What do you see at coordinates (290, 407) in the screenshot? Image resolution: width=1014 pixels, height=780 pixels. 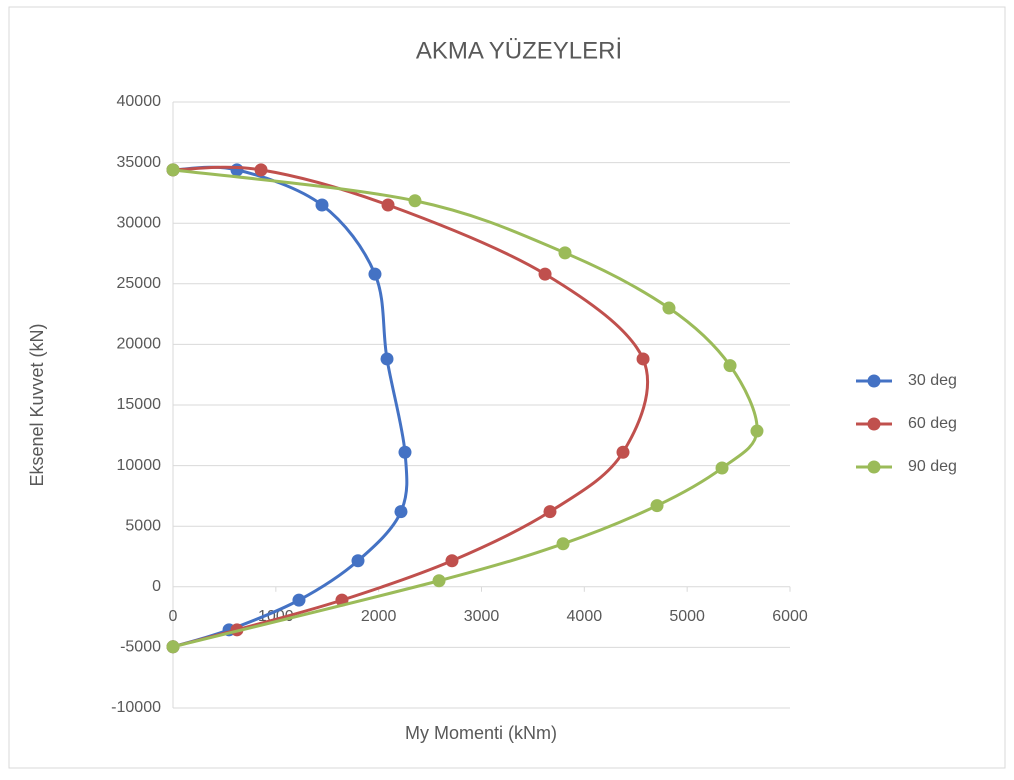 I see `series-line` at bounding box center [290, 407].